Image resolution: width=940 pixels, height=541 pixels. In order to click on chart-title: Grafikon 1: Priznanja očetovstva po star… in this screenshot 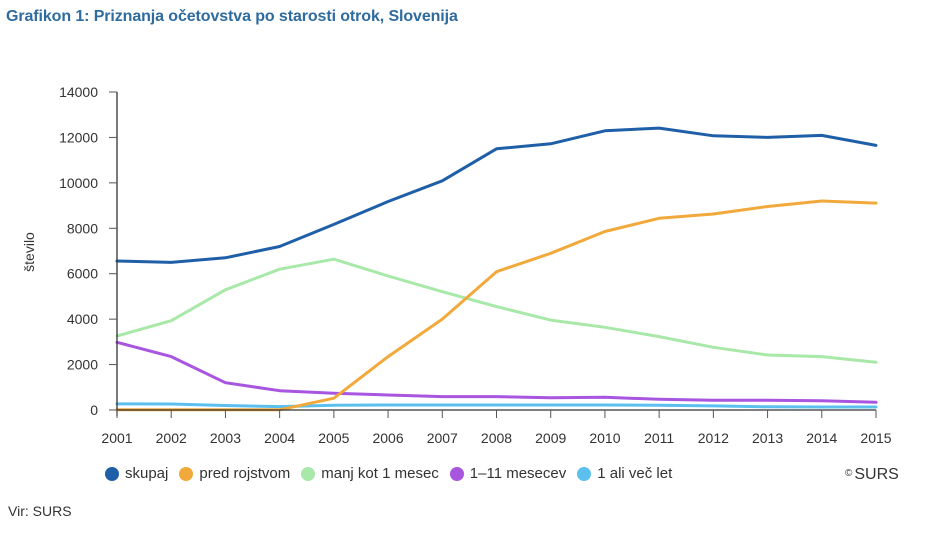, I will do `click(232, 16)`.